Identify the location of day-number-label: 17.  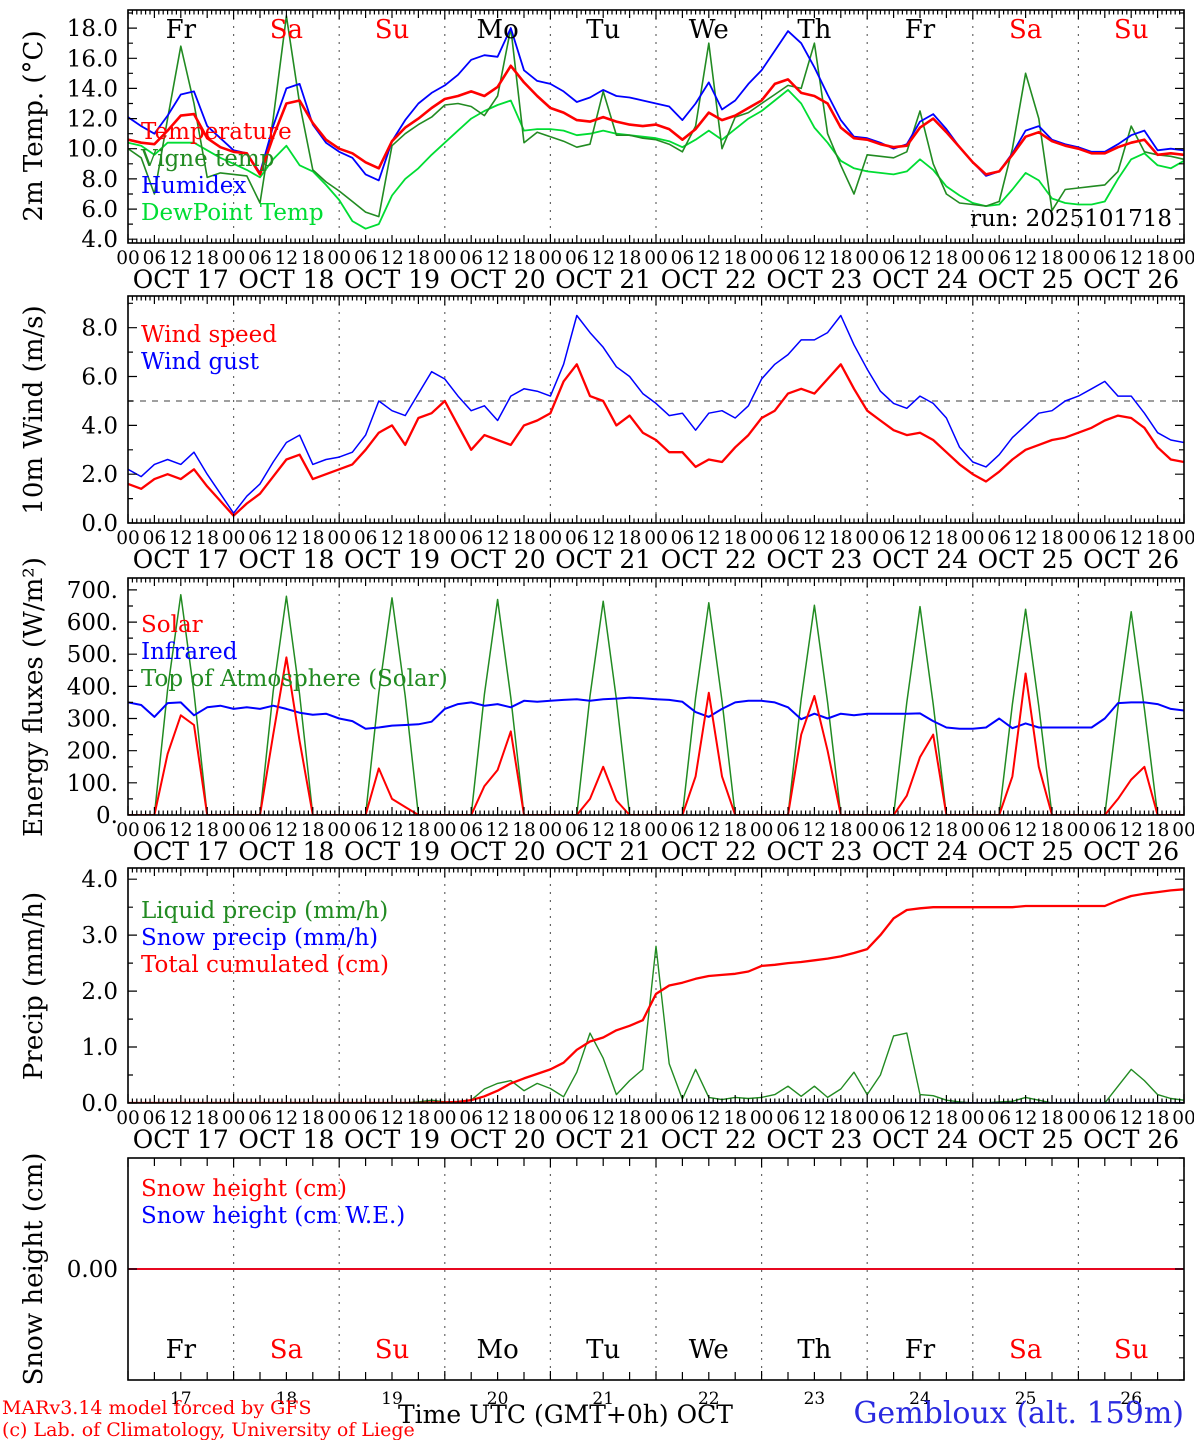
(181, 1399).